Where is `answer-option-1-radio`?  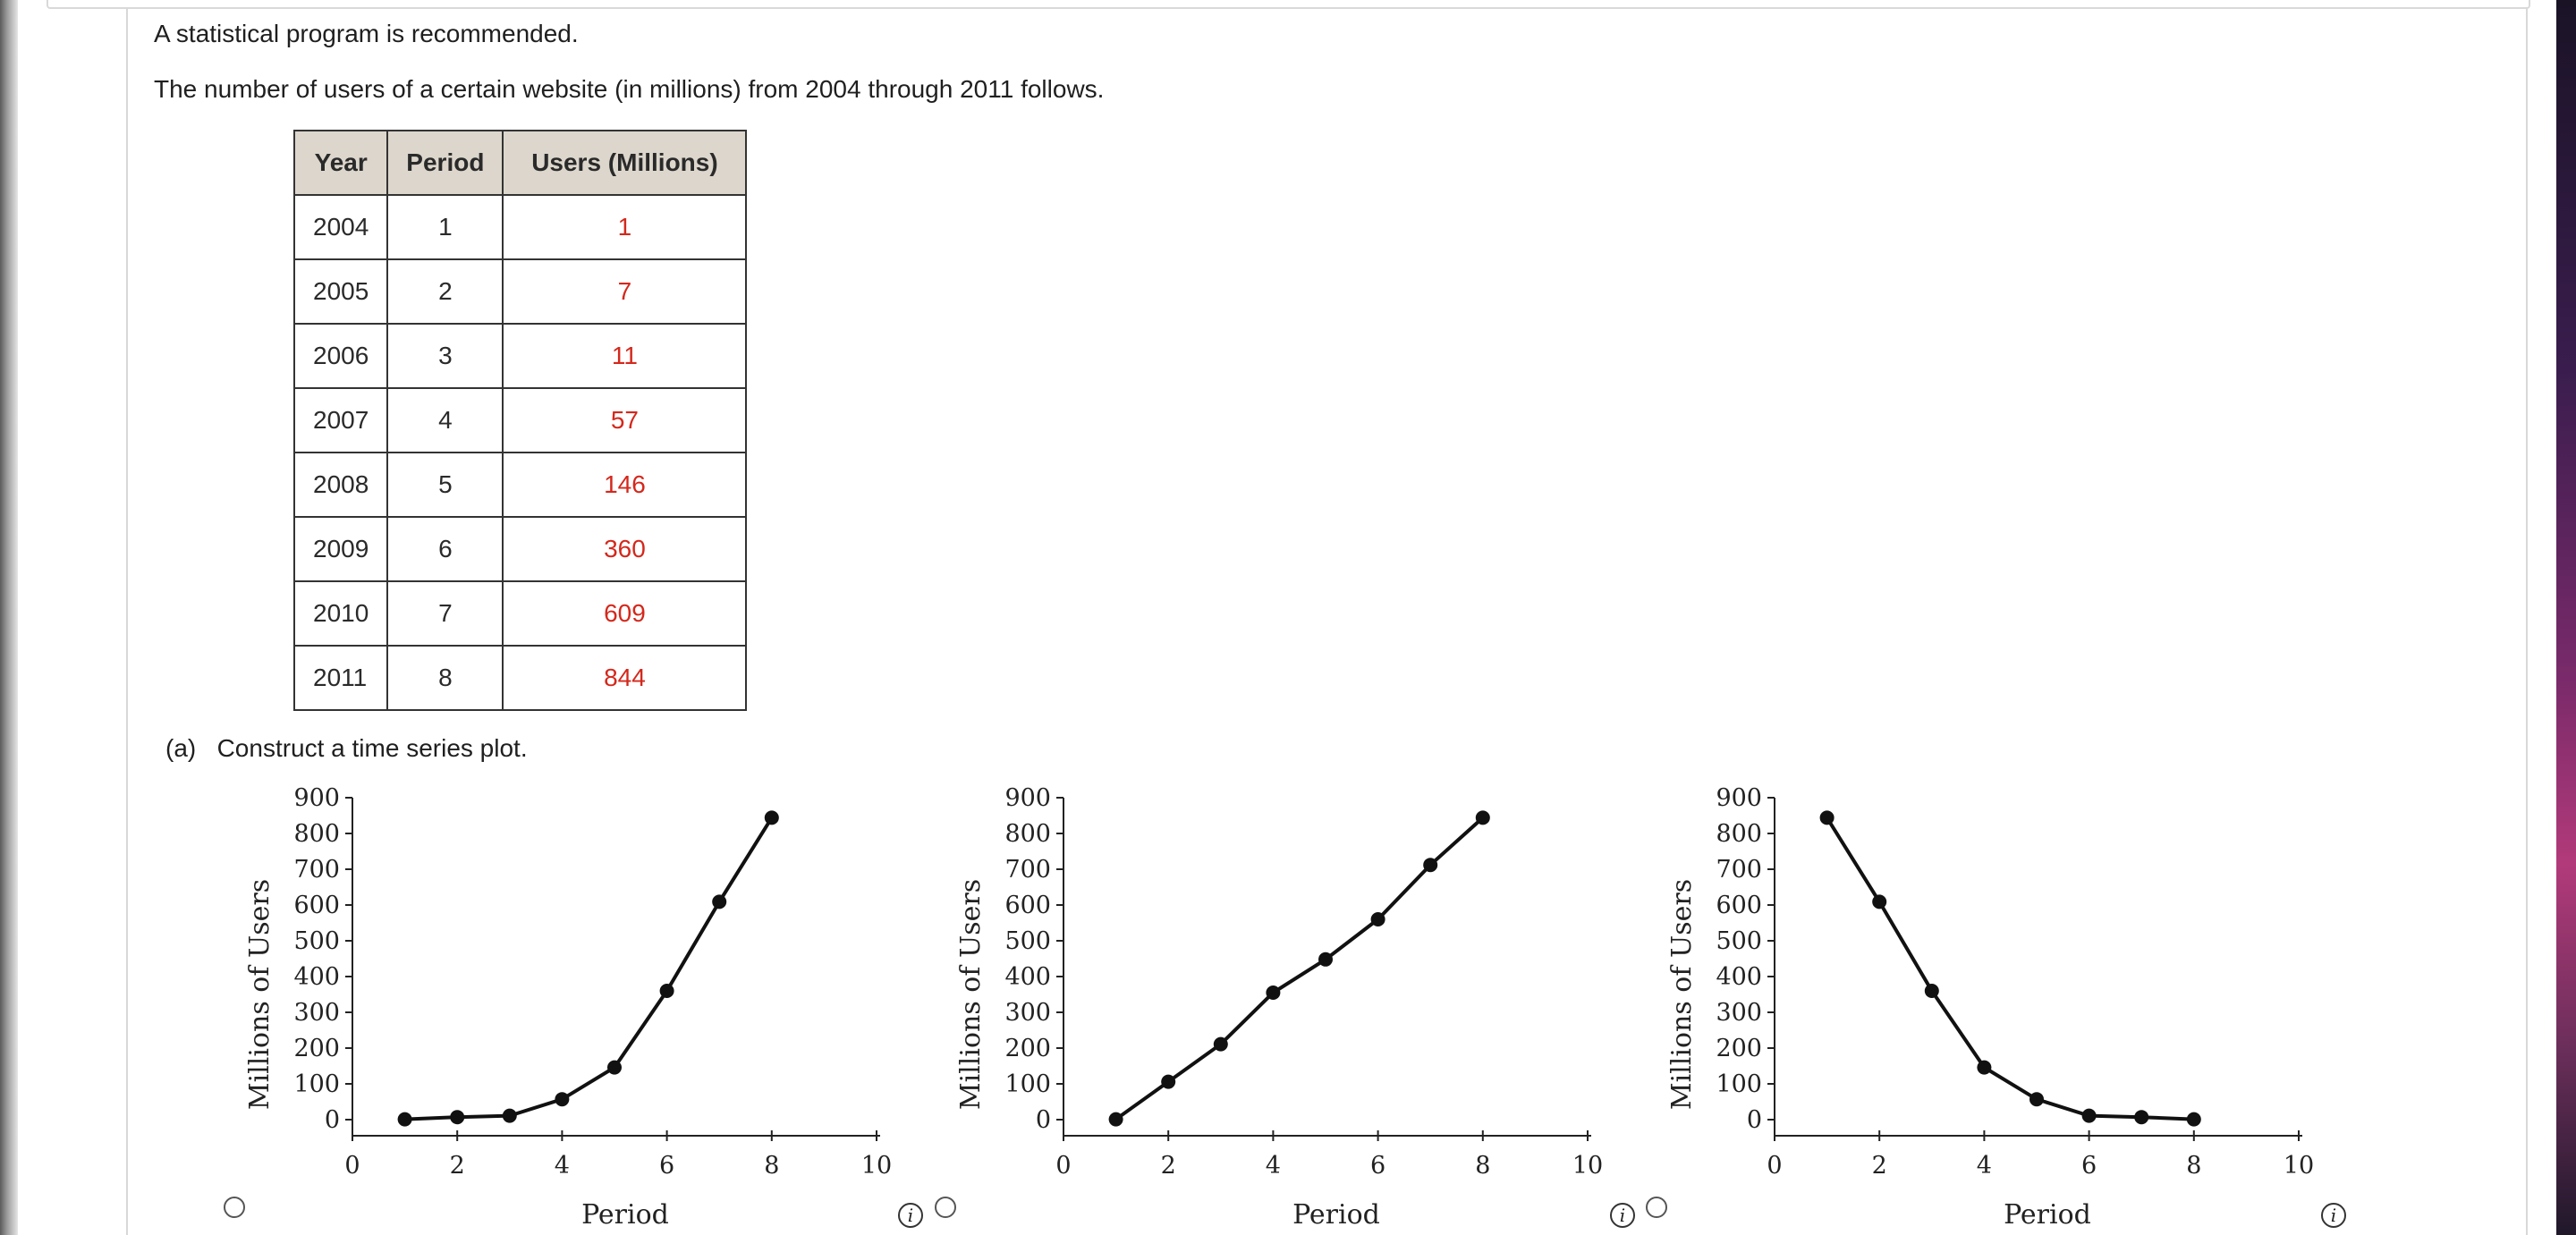
answer-option-1-radio is located at coordinates (234, 1207).